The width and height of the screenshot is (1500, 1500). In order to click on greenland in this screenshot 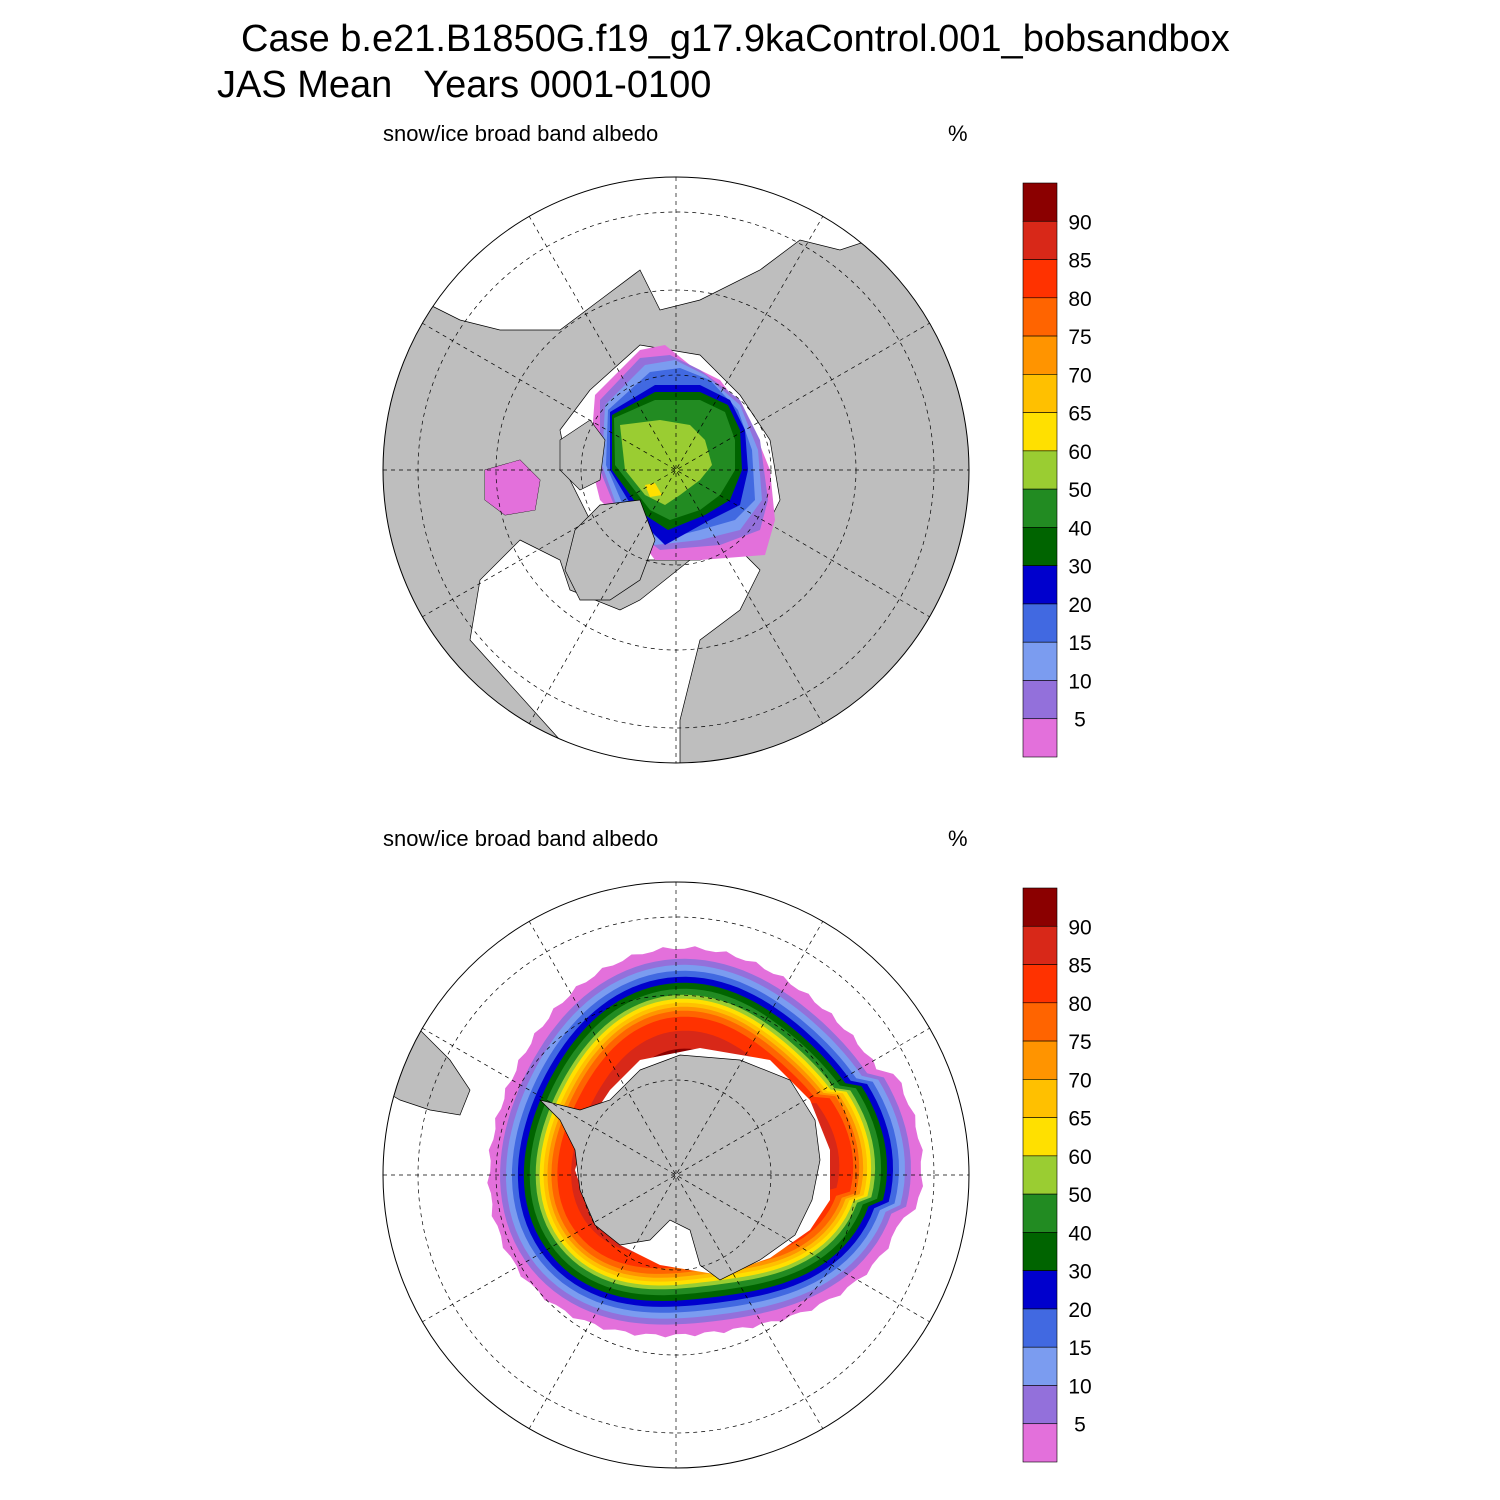, I will do `click(610, 550)`.